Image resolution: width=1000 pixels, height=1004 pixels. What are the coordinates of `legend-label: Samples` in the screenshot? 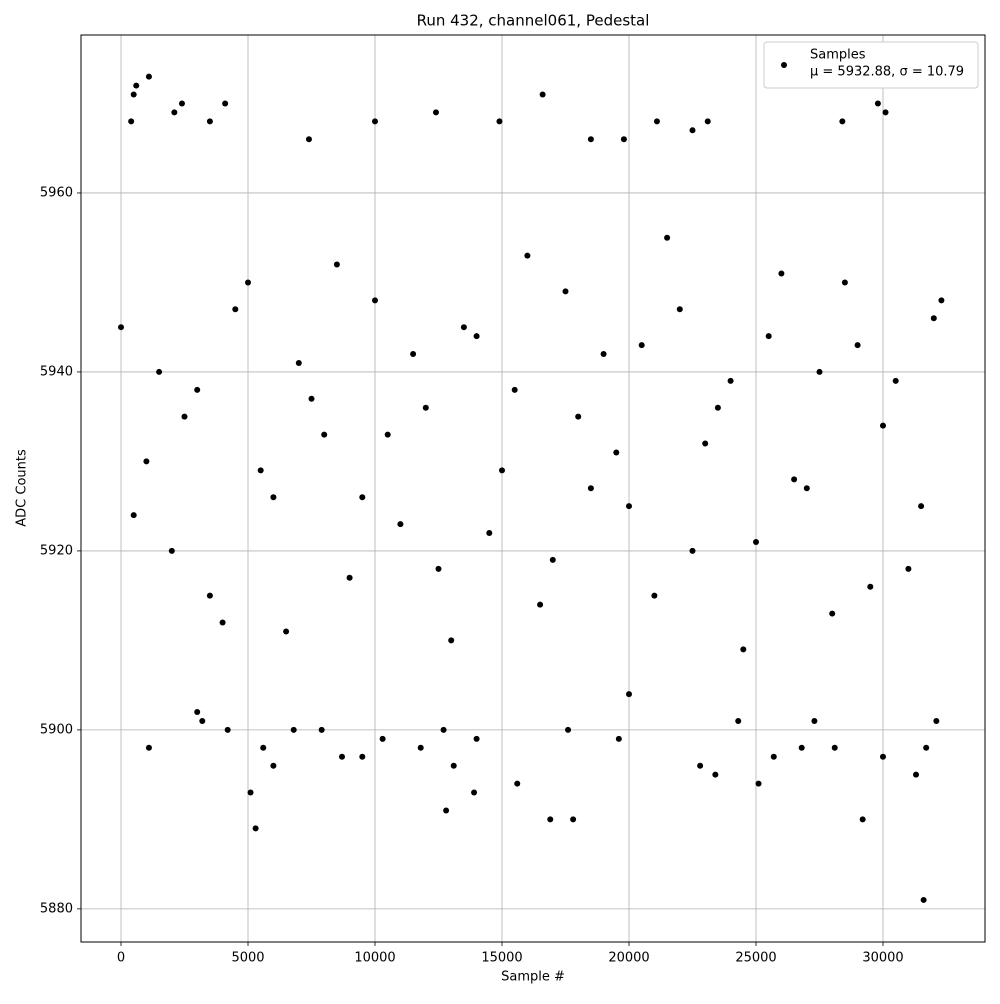 It's located at (838, 55).